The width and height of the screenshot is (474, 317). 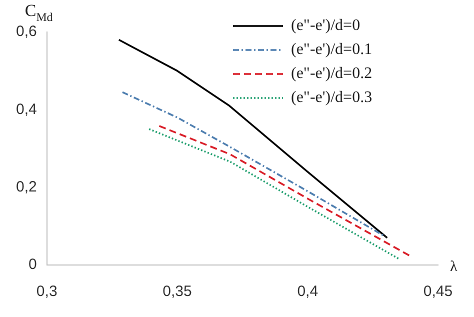 I want to click on x-tick-label: 0,3, so click(x=47, y=291).